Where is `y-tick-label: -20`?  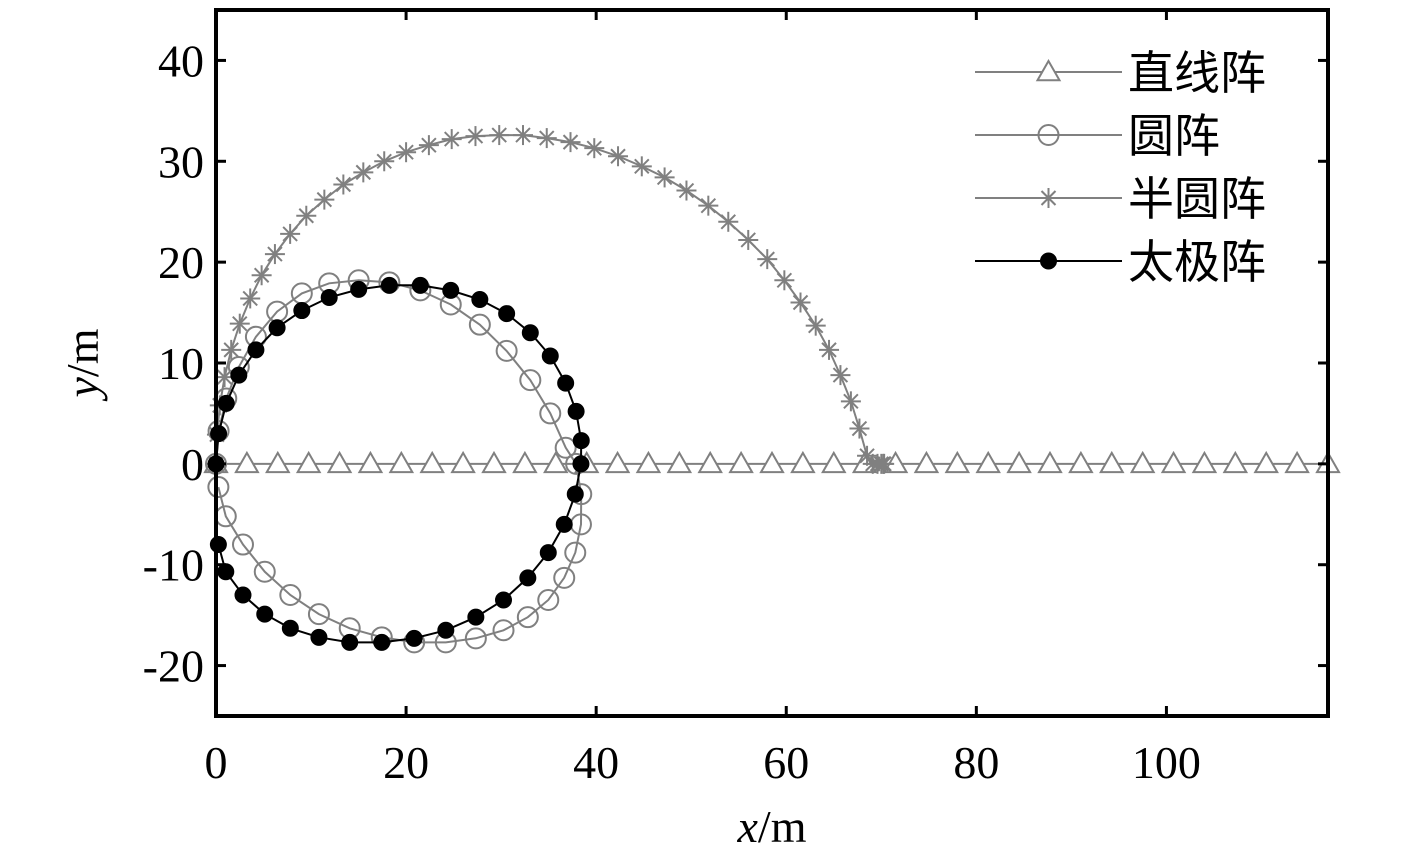 y-tick-label: -20 is located at coordinates (173, 666).